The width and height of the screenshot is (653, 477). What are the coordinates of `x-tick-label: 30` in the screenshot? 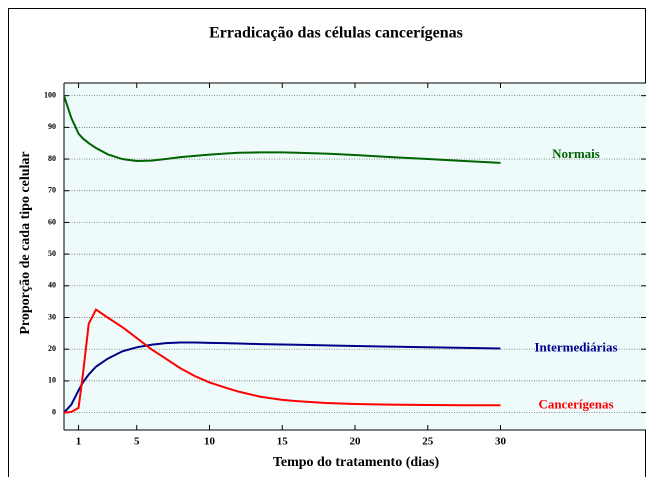 It's located at (501, 442).